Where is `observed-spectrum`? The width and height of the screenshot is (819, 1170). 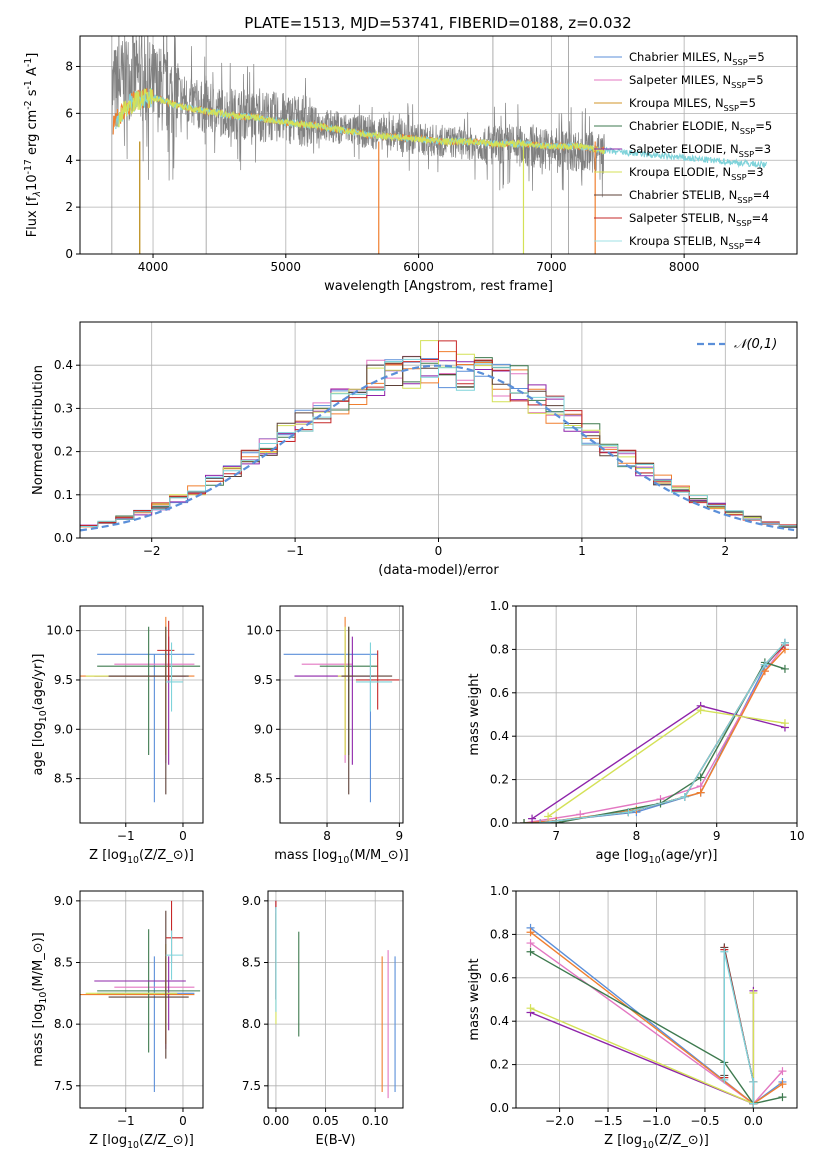
observed-spectrum is located at coordinates (358, 117).